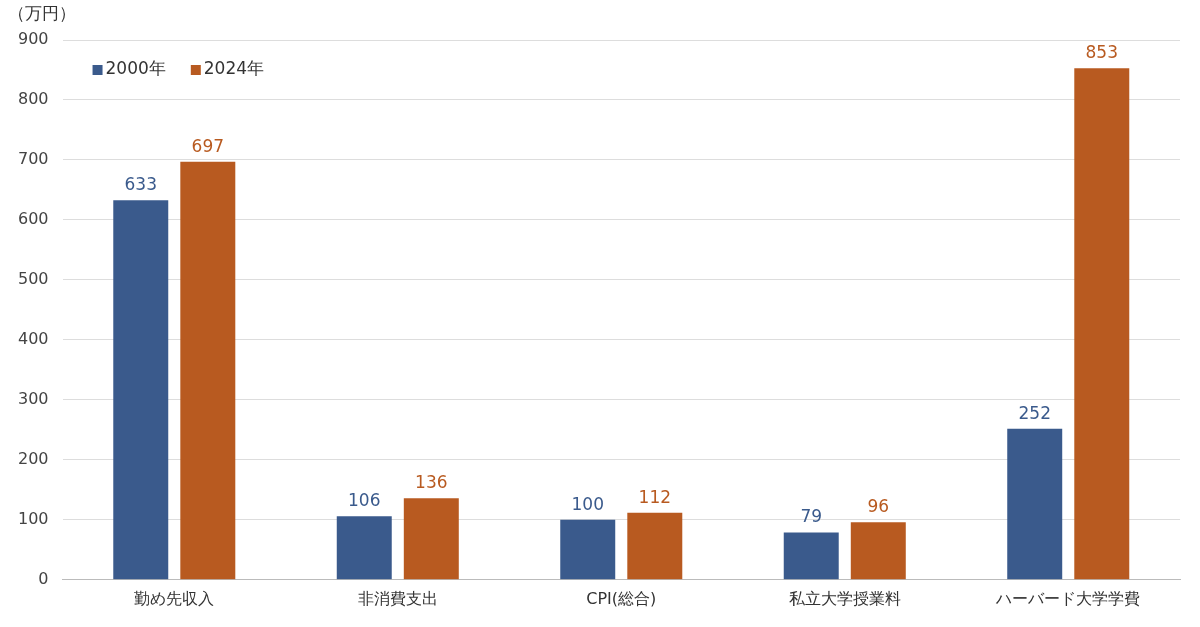 This screenshot has width=1200, height=627. Describe the element at coordinates (33, 99) in the screenshot. I see `y-tick-label: 800` at that location.